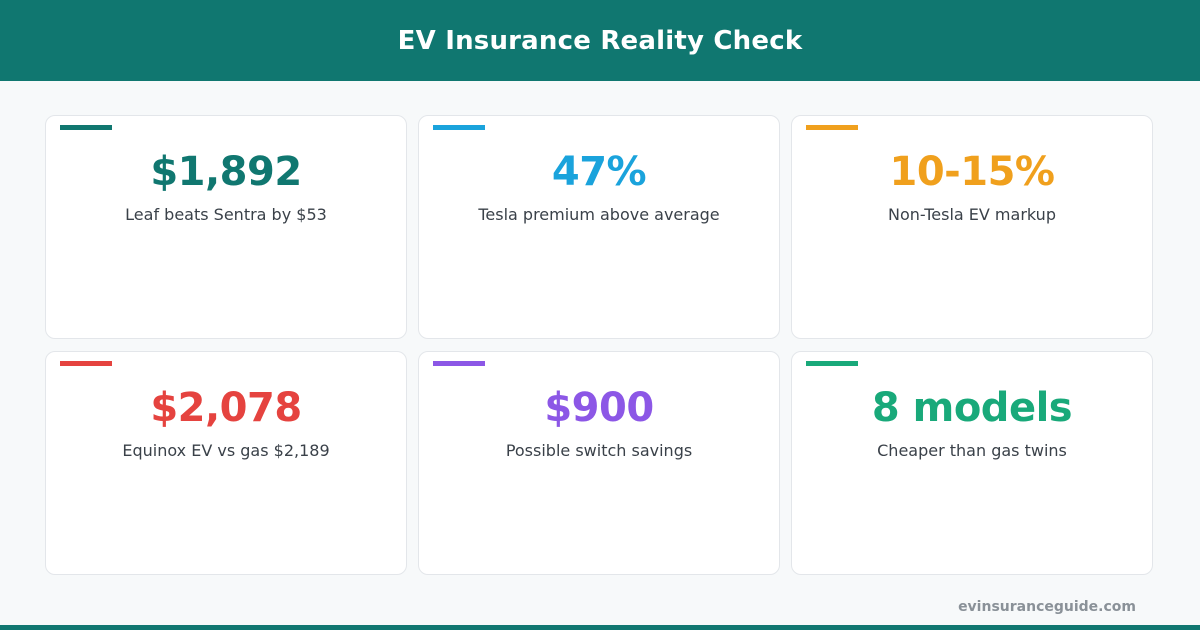  Describe the element at coordinates (226, 463) in the screenshot. I see `stat-card: $2,078 Equinox EV vs gas $2,189` at that location.